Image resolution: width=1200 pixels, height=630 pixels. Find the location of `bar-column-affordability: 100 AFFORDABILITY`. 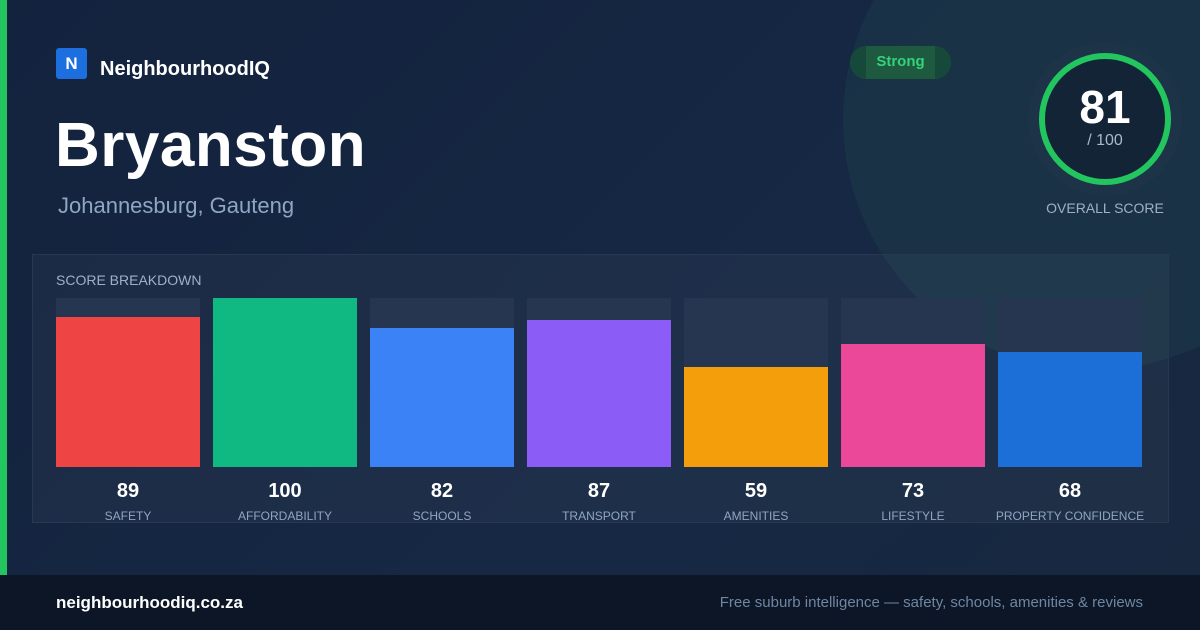

bar-column-affordability: 100 AFFORDABILITY is located at coordinates (285, 410).